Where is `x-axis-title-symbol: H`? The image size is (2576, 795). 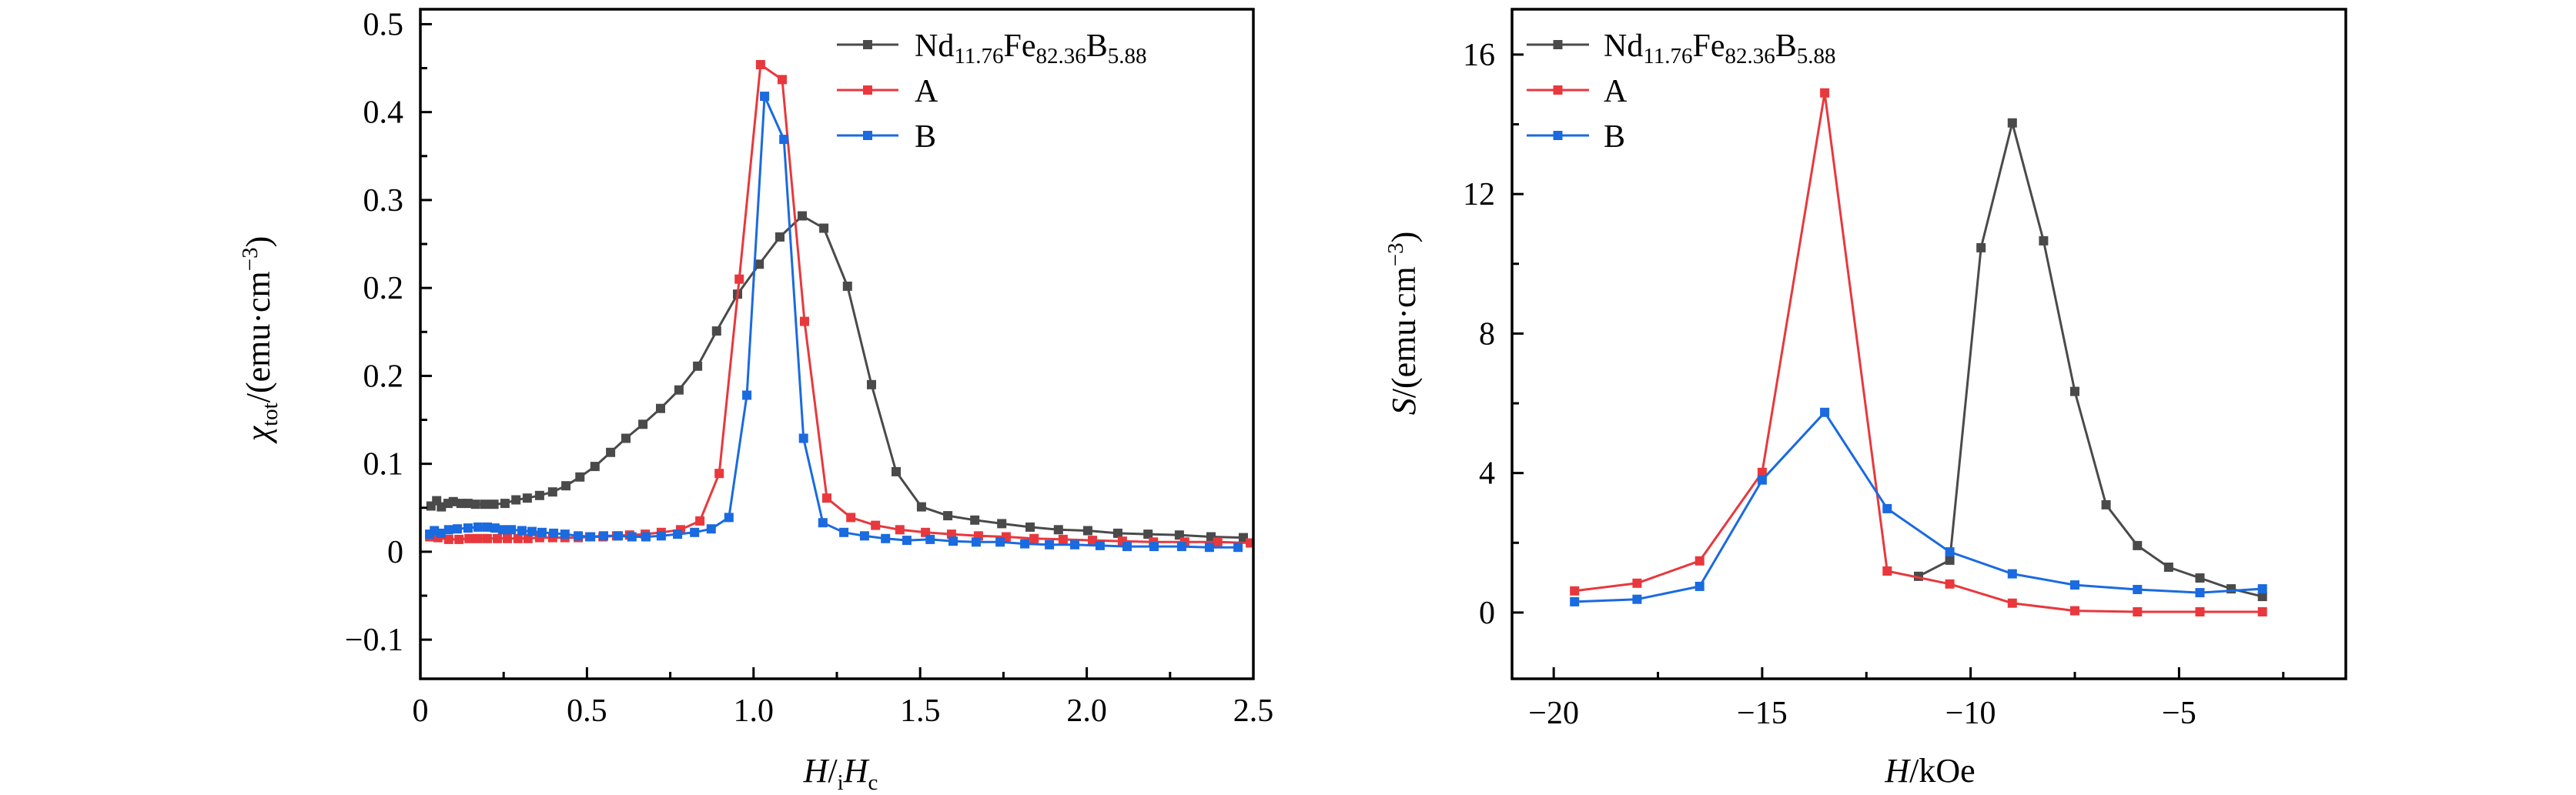
x-axis-title-symbol: H is located at coordinates (1897, 771).